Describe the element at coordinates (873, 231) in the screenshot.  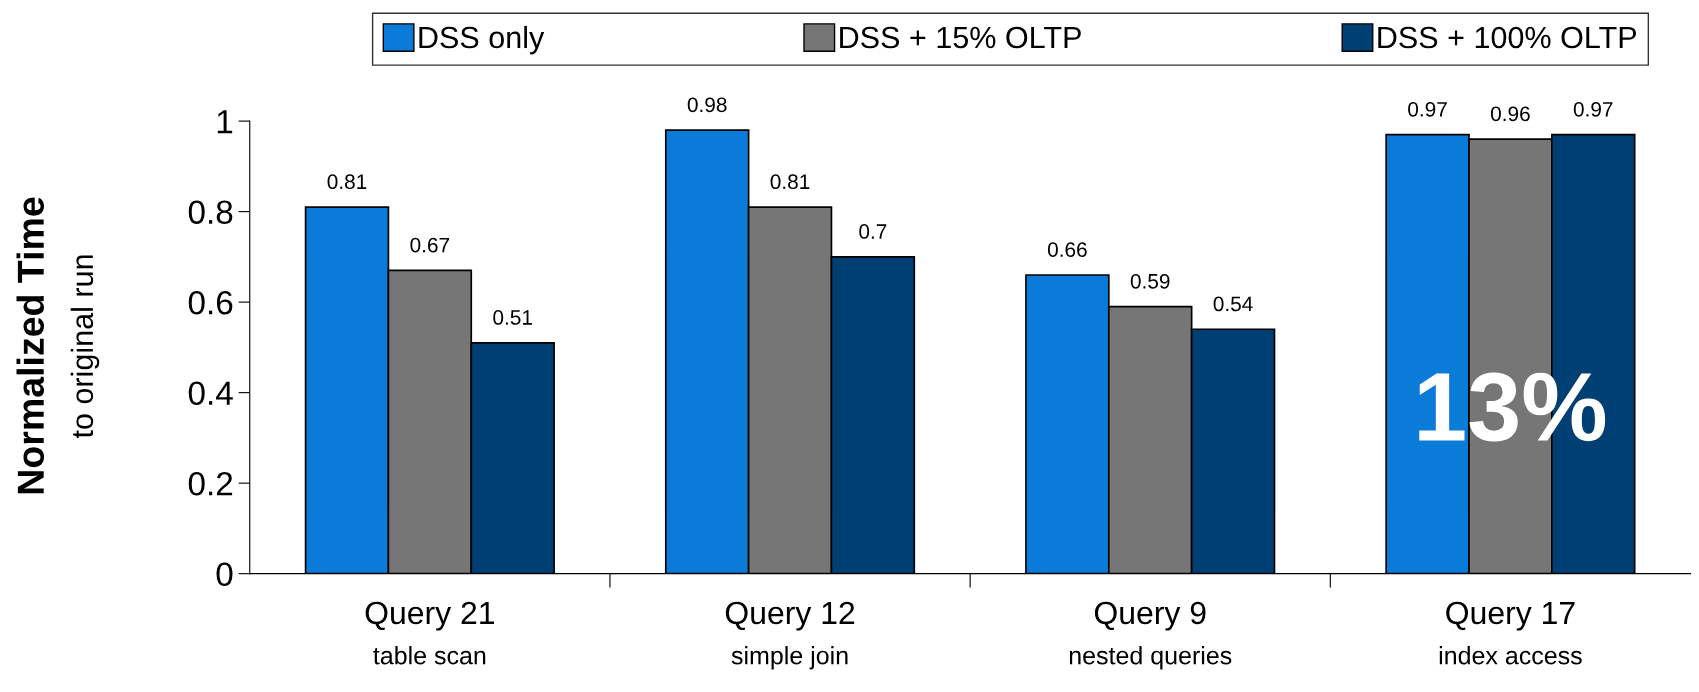
I see `data-label: 0.7` at that location.